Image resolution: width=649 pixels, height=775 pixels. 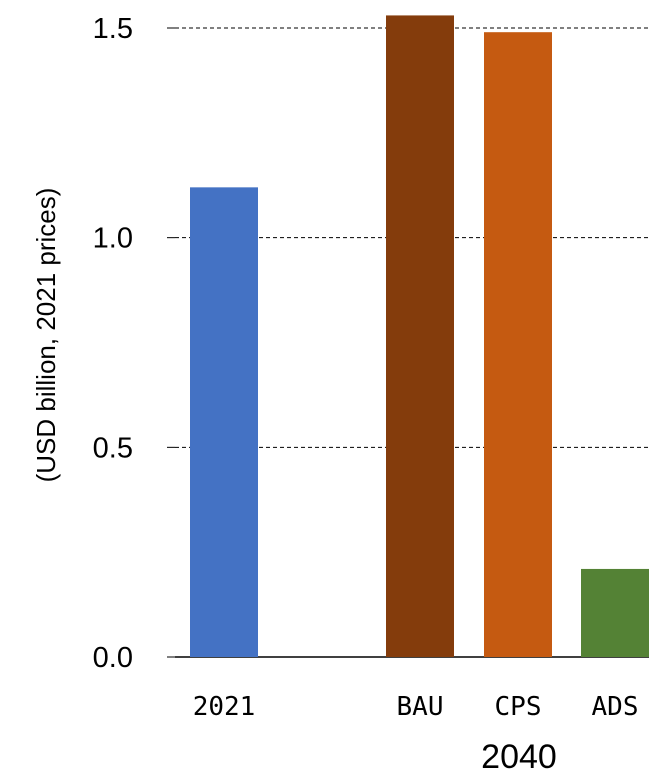 What do you see at coordinates (113, 239) in the screenshot?
I see `y-tick-label: 1.0` at bounding box center [113, 239].